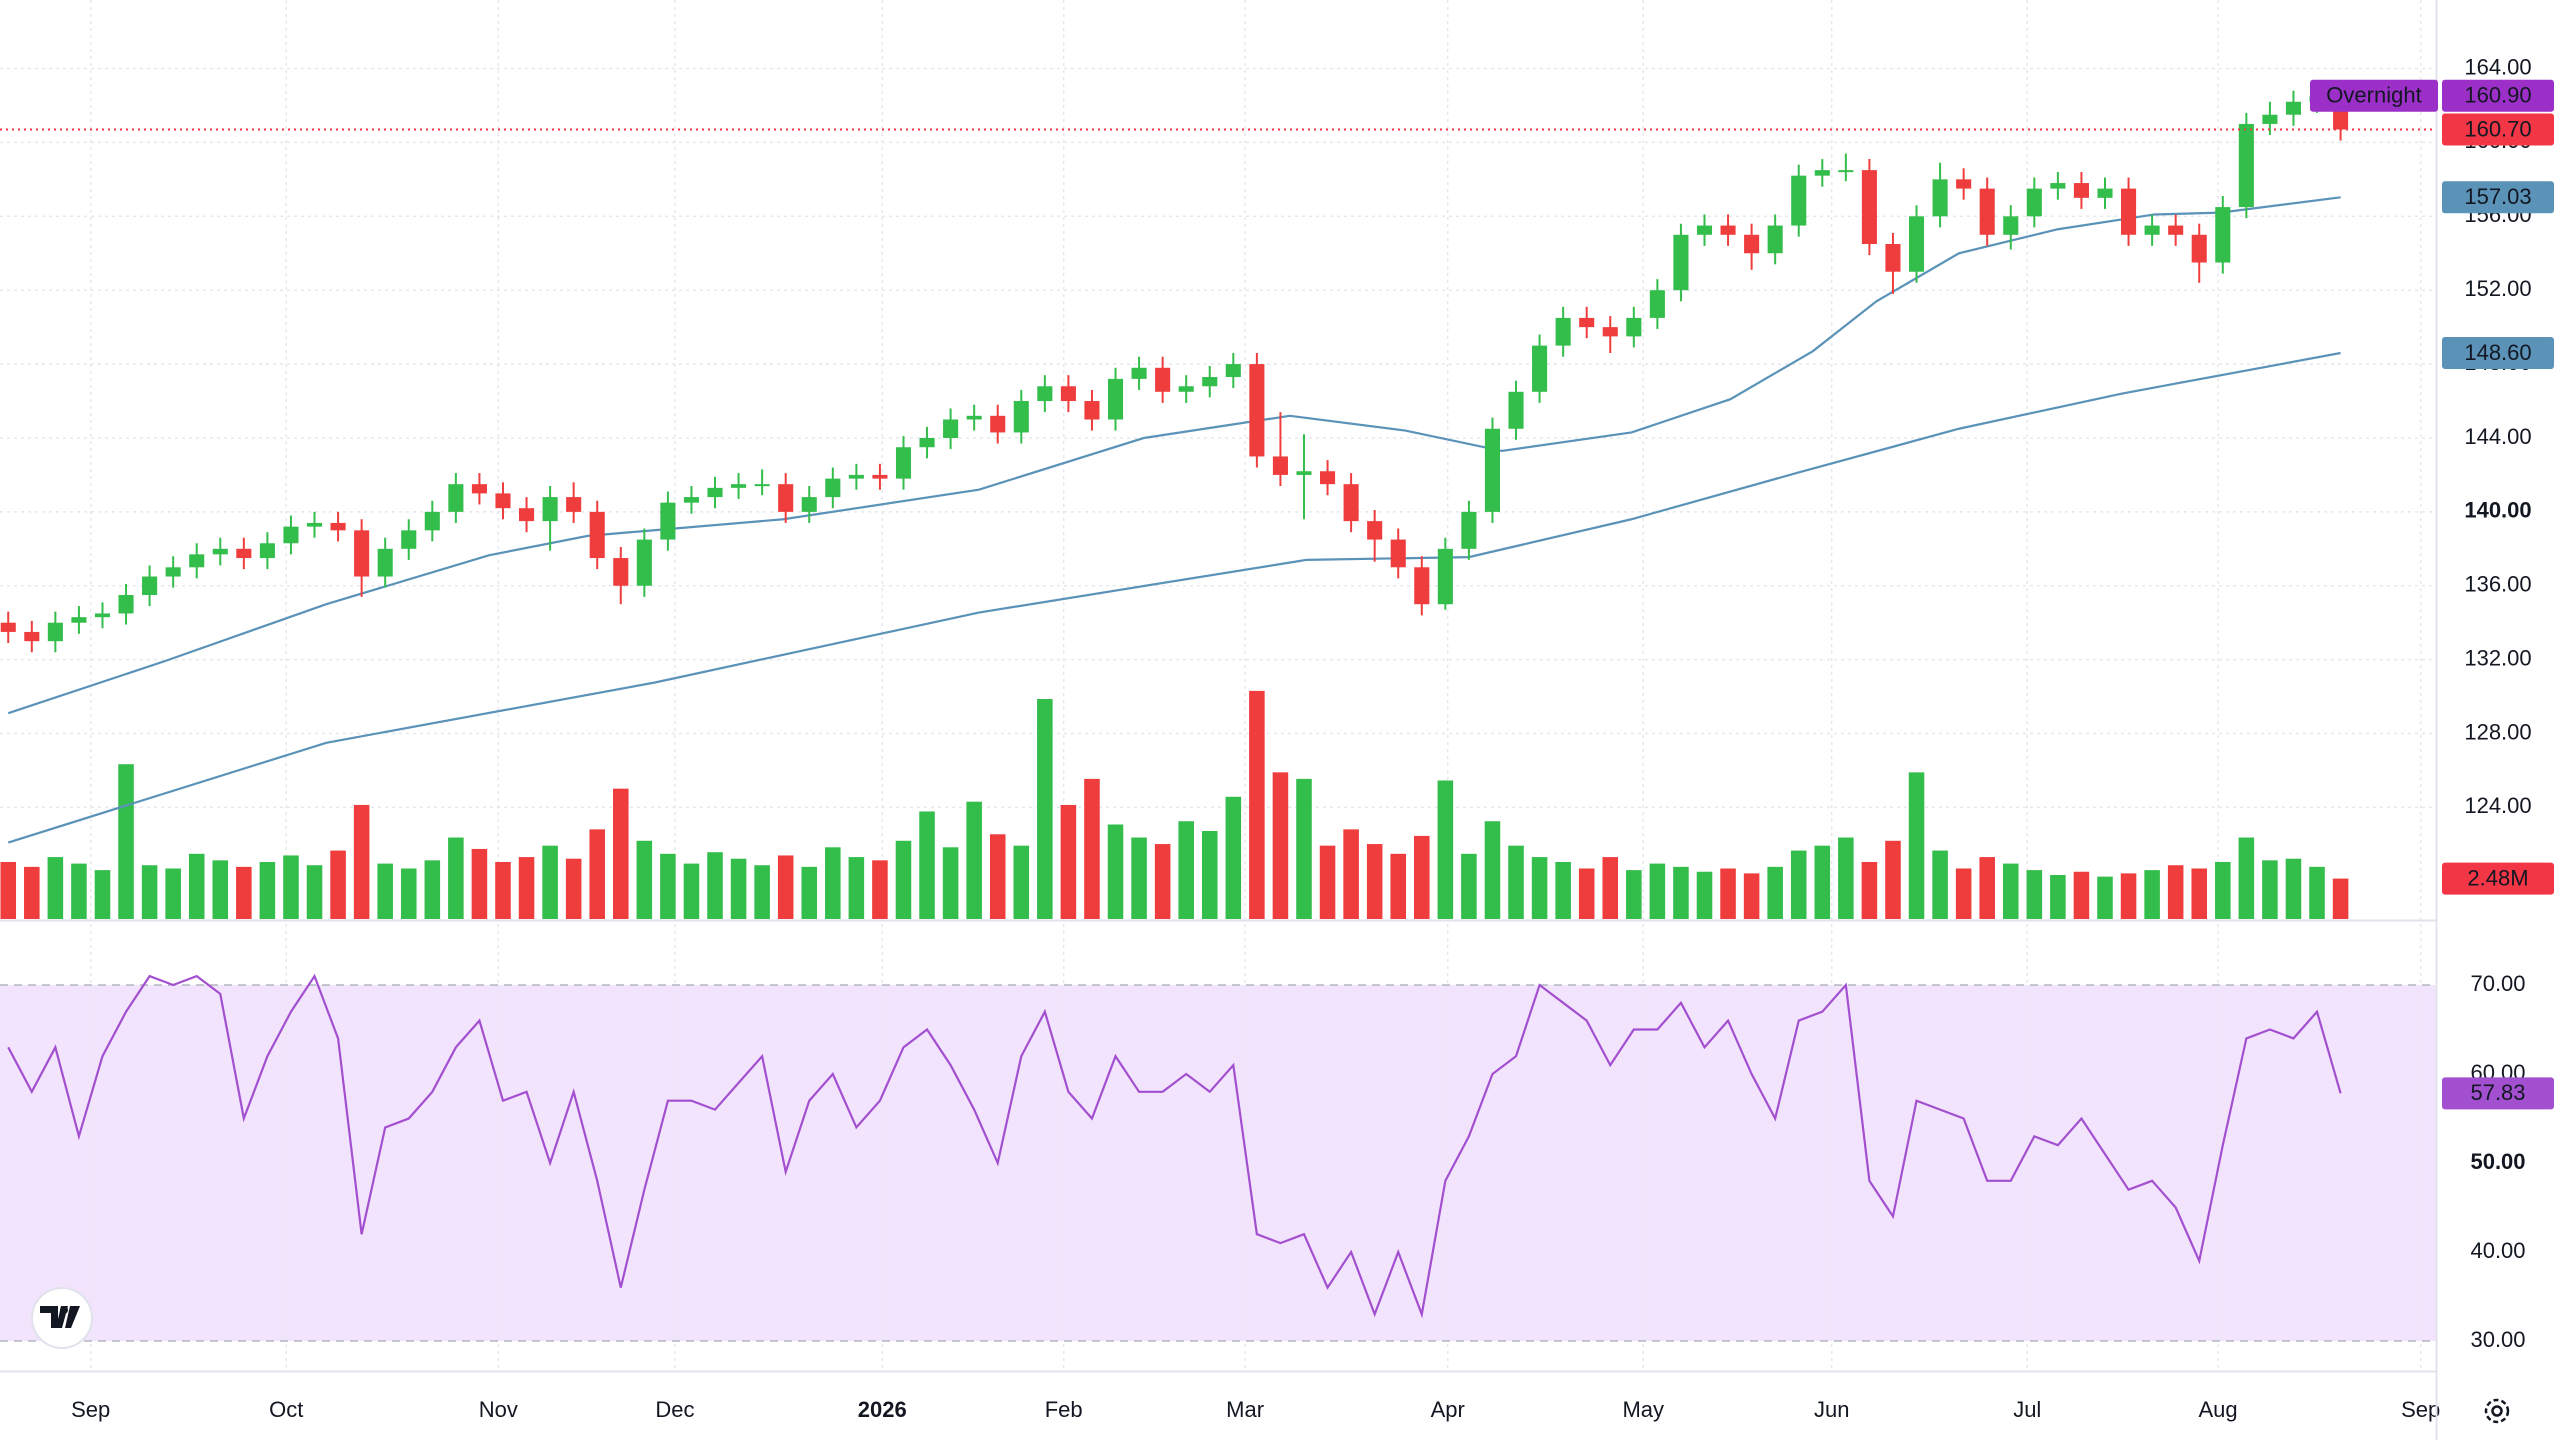 The height and width of the screenshot is (1440, 2560). I want to click on logo-mark, so click(60, 1317).